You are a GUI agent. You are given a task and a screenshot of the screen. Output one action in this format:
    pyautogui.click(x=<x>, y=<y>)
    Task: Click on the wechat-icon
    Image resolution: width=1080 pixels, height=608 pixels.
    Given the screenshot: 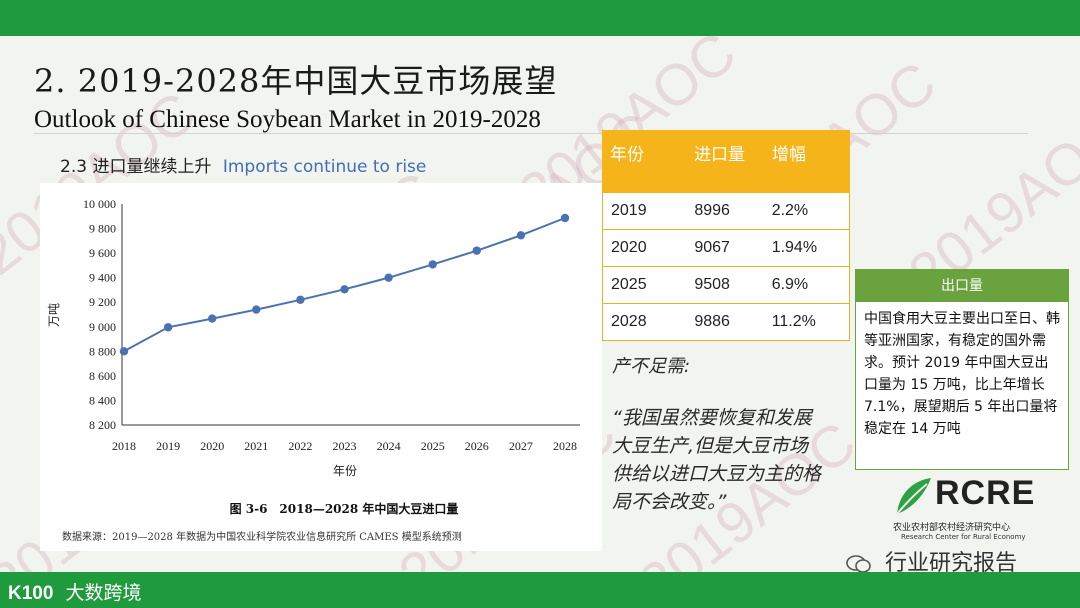 What is the action you would take?
    pyautogui.click(x=858, y=564)
    